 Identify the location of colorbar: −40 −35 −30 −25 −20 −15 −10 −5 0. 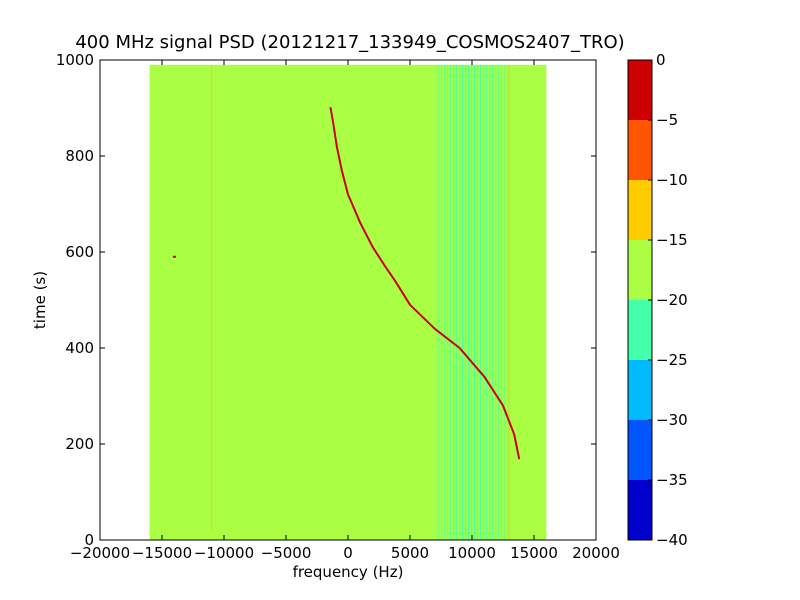
(657, 300).